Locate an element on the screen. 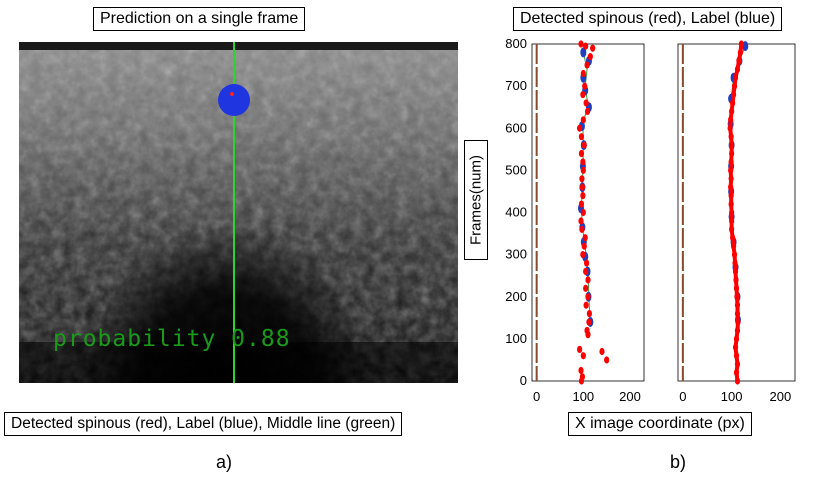  chart-panel-2: 0 100 200 is located at coordinates (736, 222).